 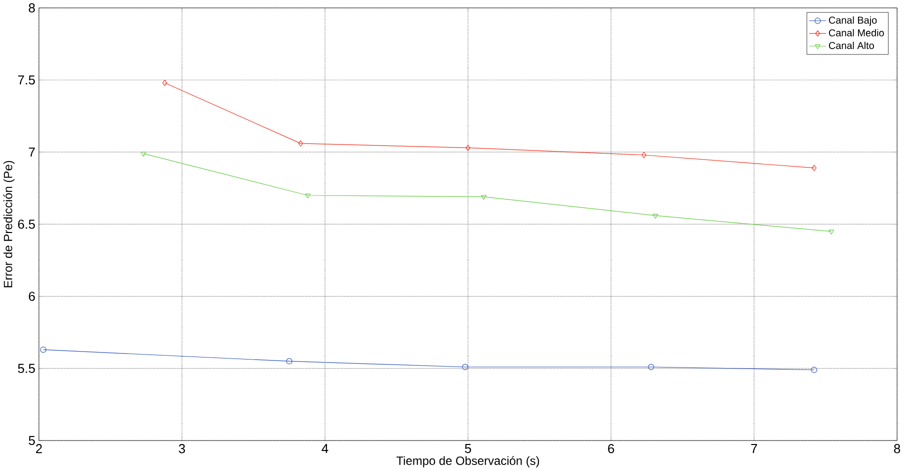 I want to click on x-axis-title: Tiempo de Observación (s), so click(x=468, y=462).